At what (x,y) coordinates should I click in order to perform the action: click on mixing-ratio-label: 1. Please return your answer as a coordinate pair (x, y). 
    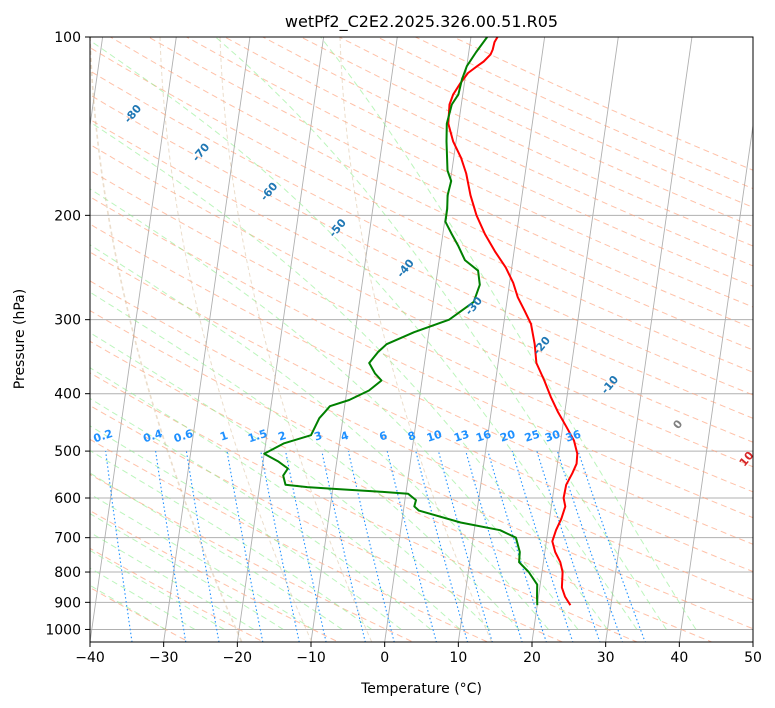
    Looking at the image, I should click on (223, 436).